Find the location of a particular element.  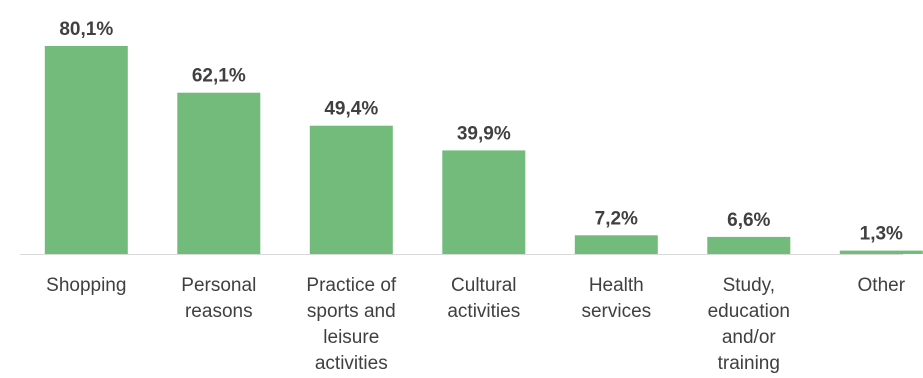

value-label-2: 49,4% is located at coordinates (351, 109).